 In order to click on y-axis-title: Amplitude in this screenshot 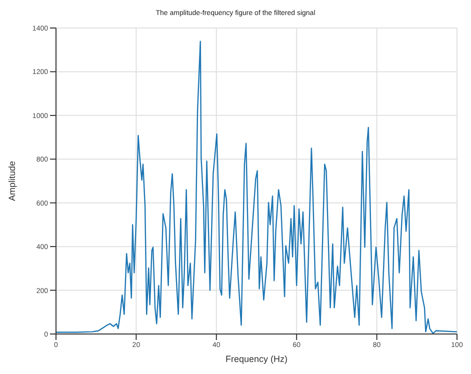, I will do `click(12, 181)`.